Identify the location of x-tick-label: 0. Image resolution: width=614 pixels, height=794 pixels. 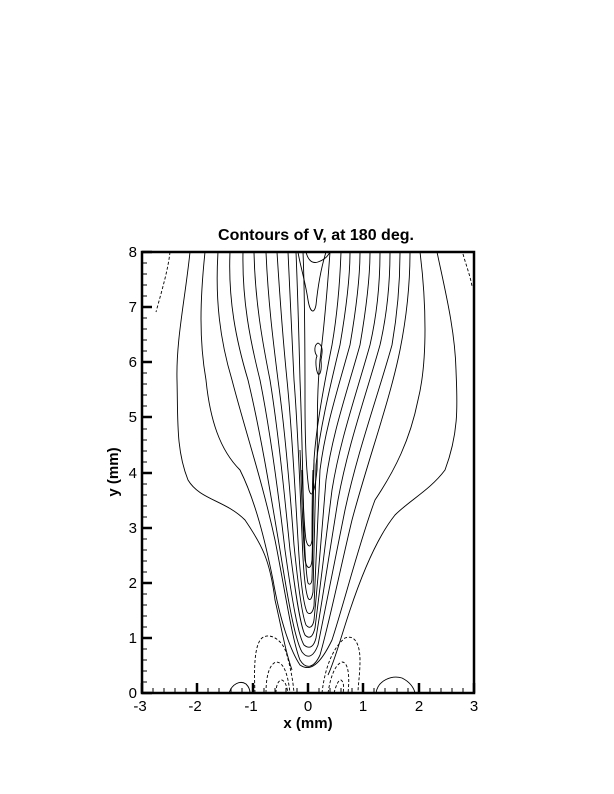
(308, 706).